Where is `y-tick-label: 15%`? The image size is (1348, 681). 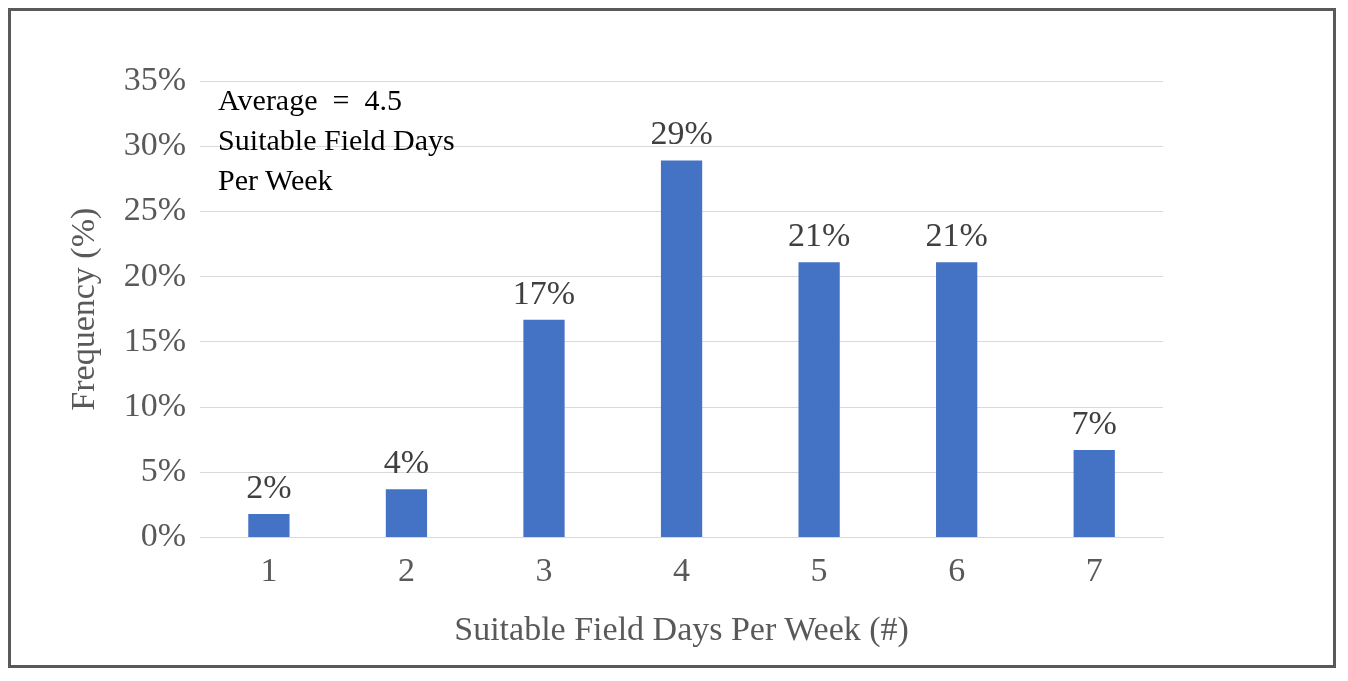 y-tick-label: 15% is located at coordinates (155, 339).